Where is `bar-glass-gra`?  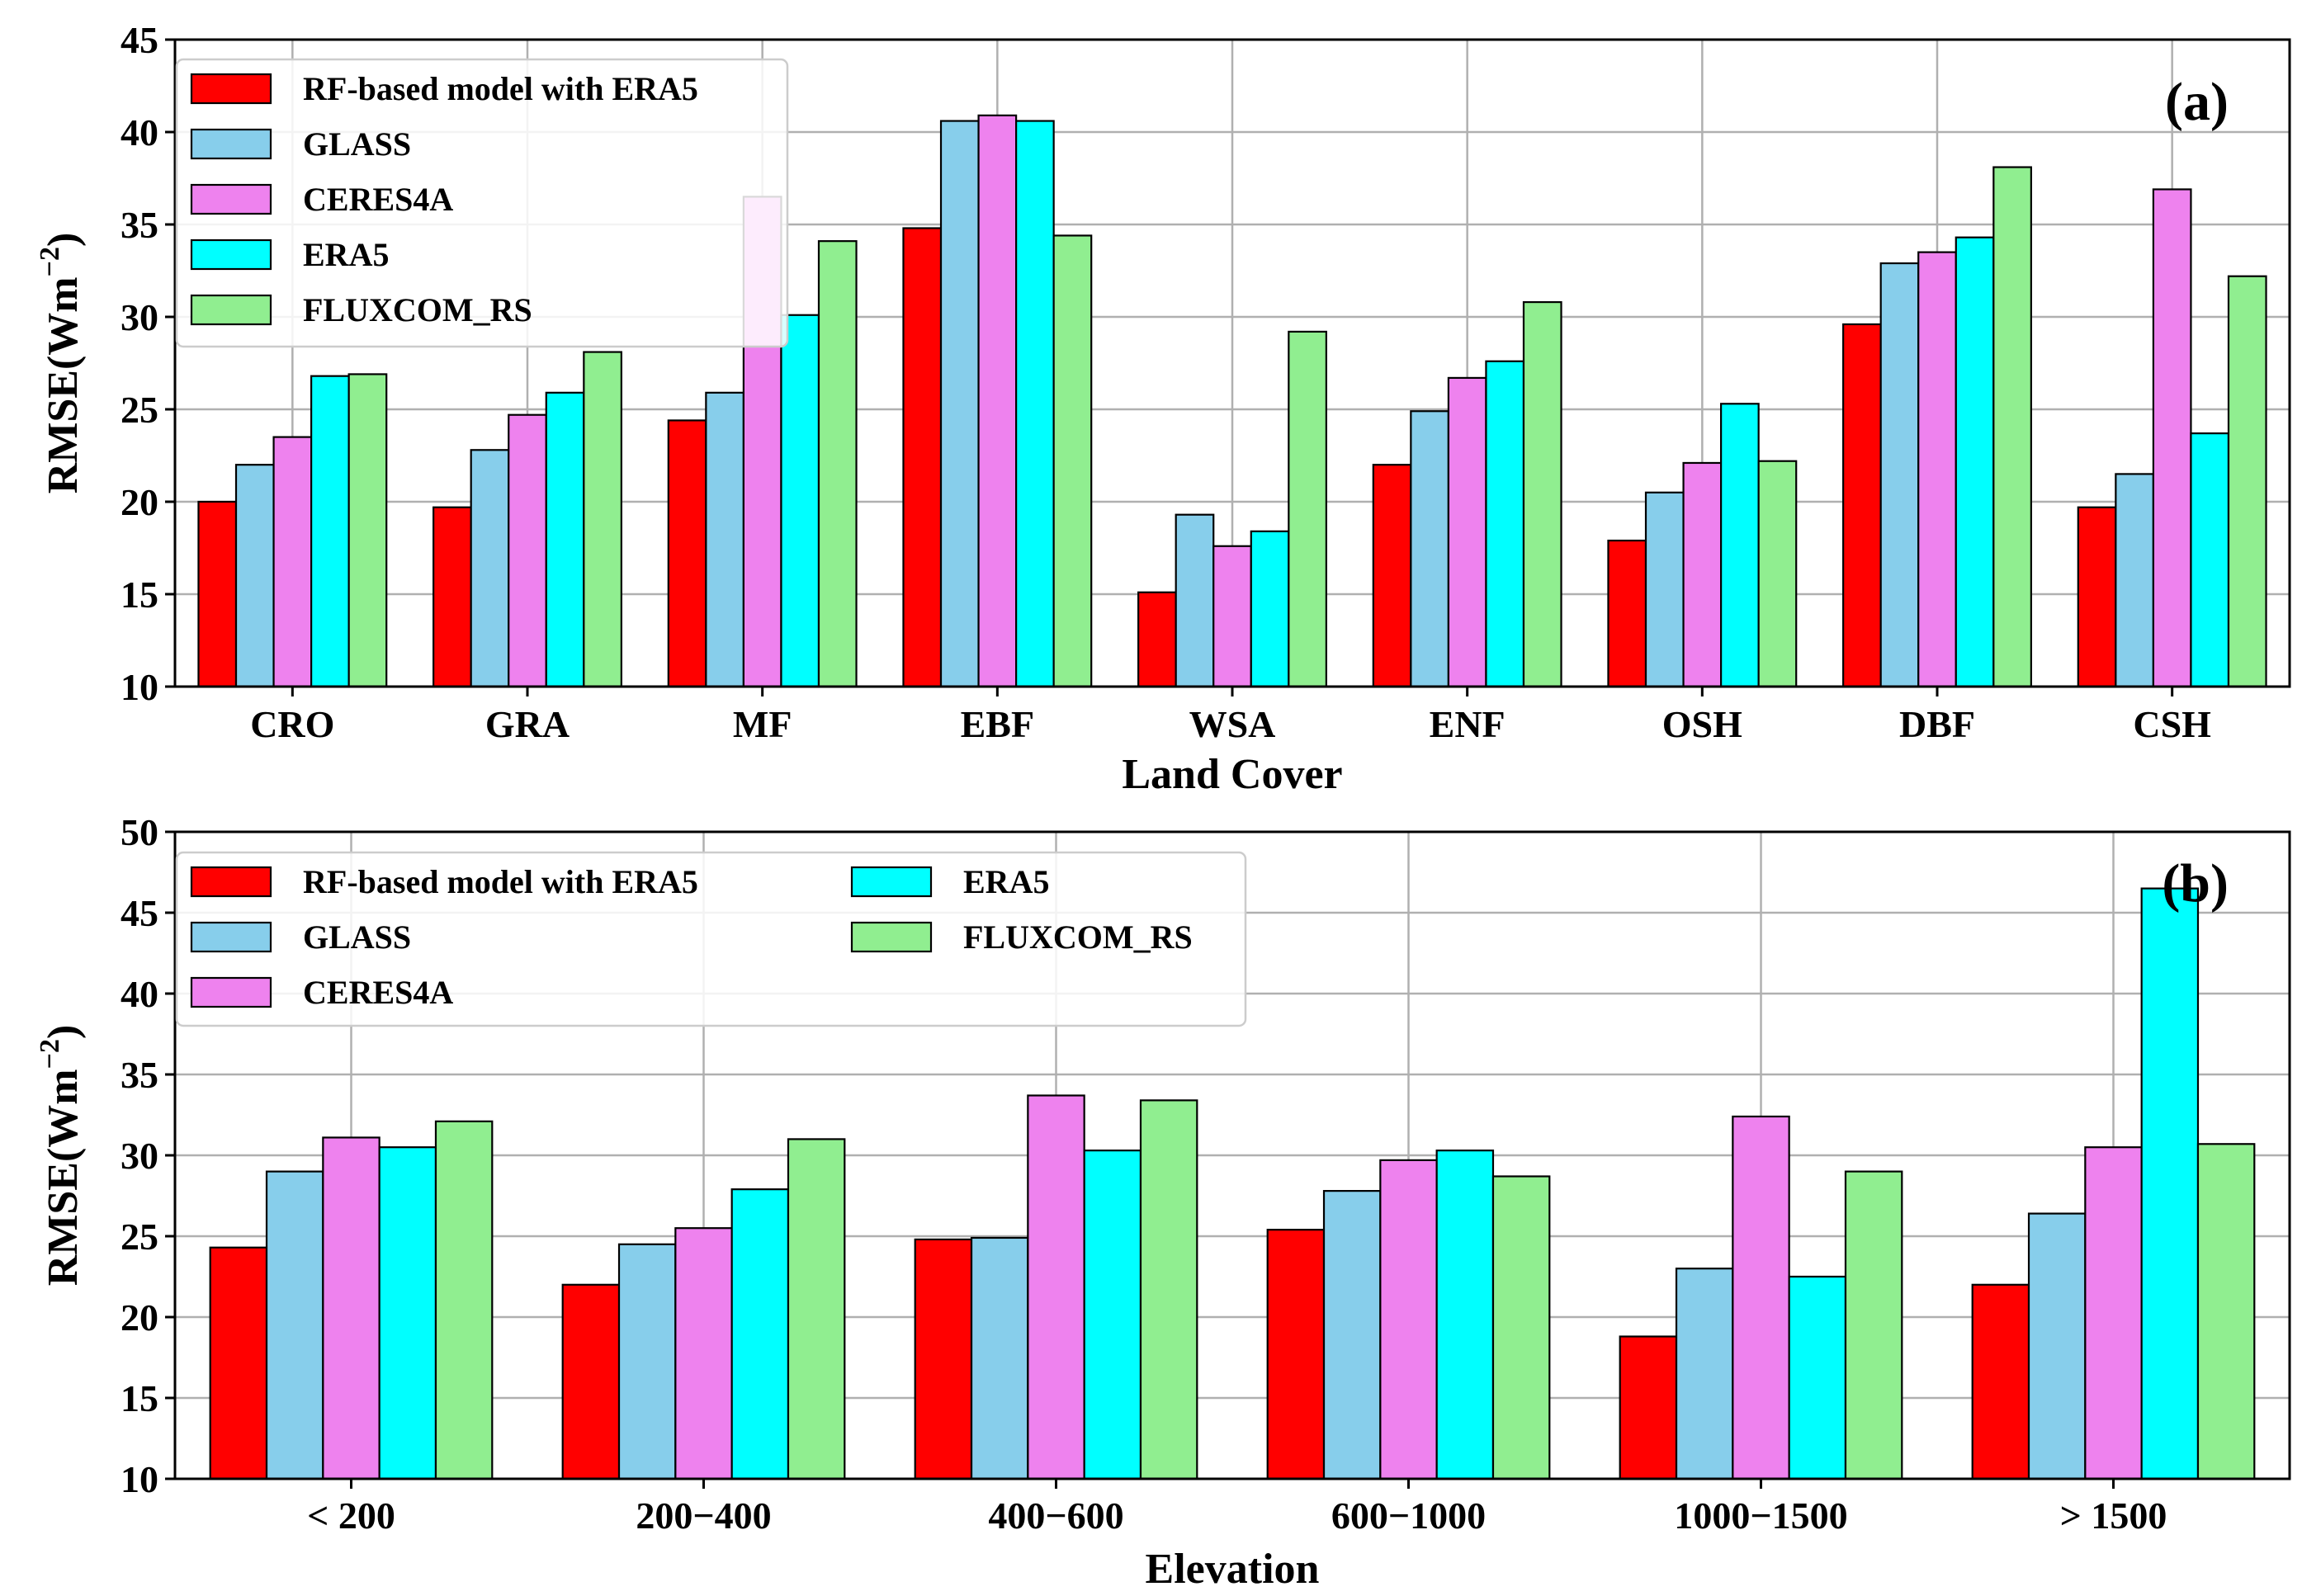 bar-glass-gra is located at coordinates (490, 568).